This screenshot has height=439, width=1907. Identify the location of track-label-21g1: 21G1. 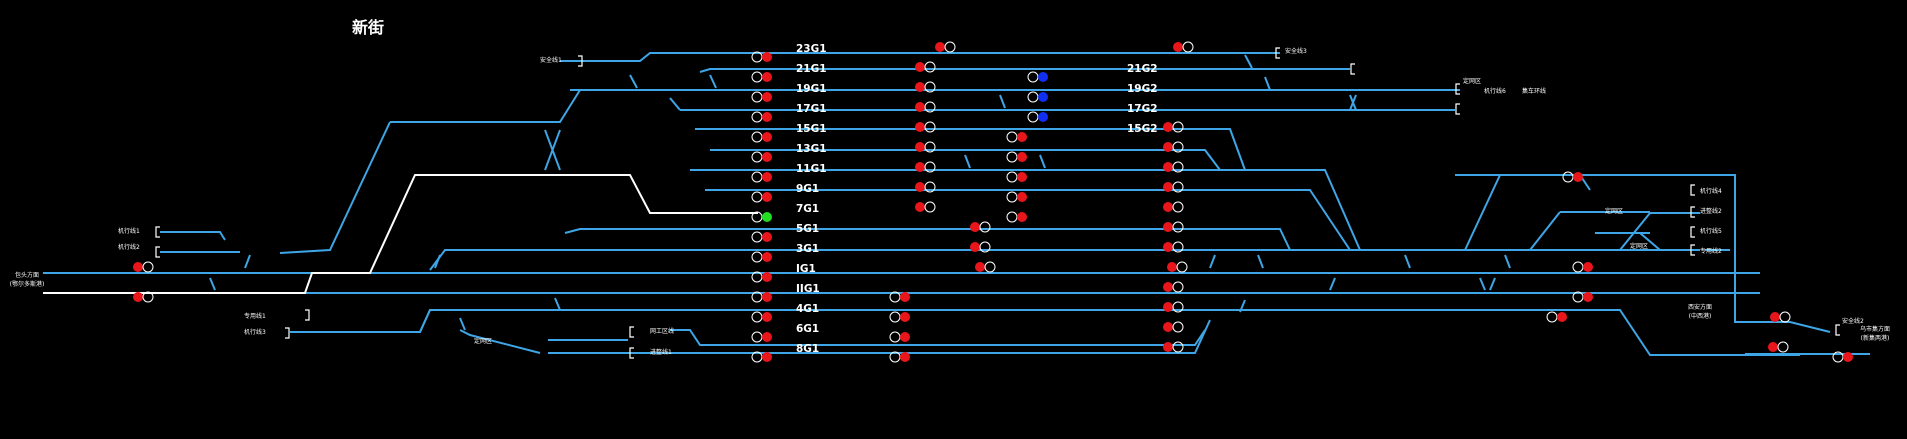
(811, 69).